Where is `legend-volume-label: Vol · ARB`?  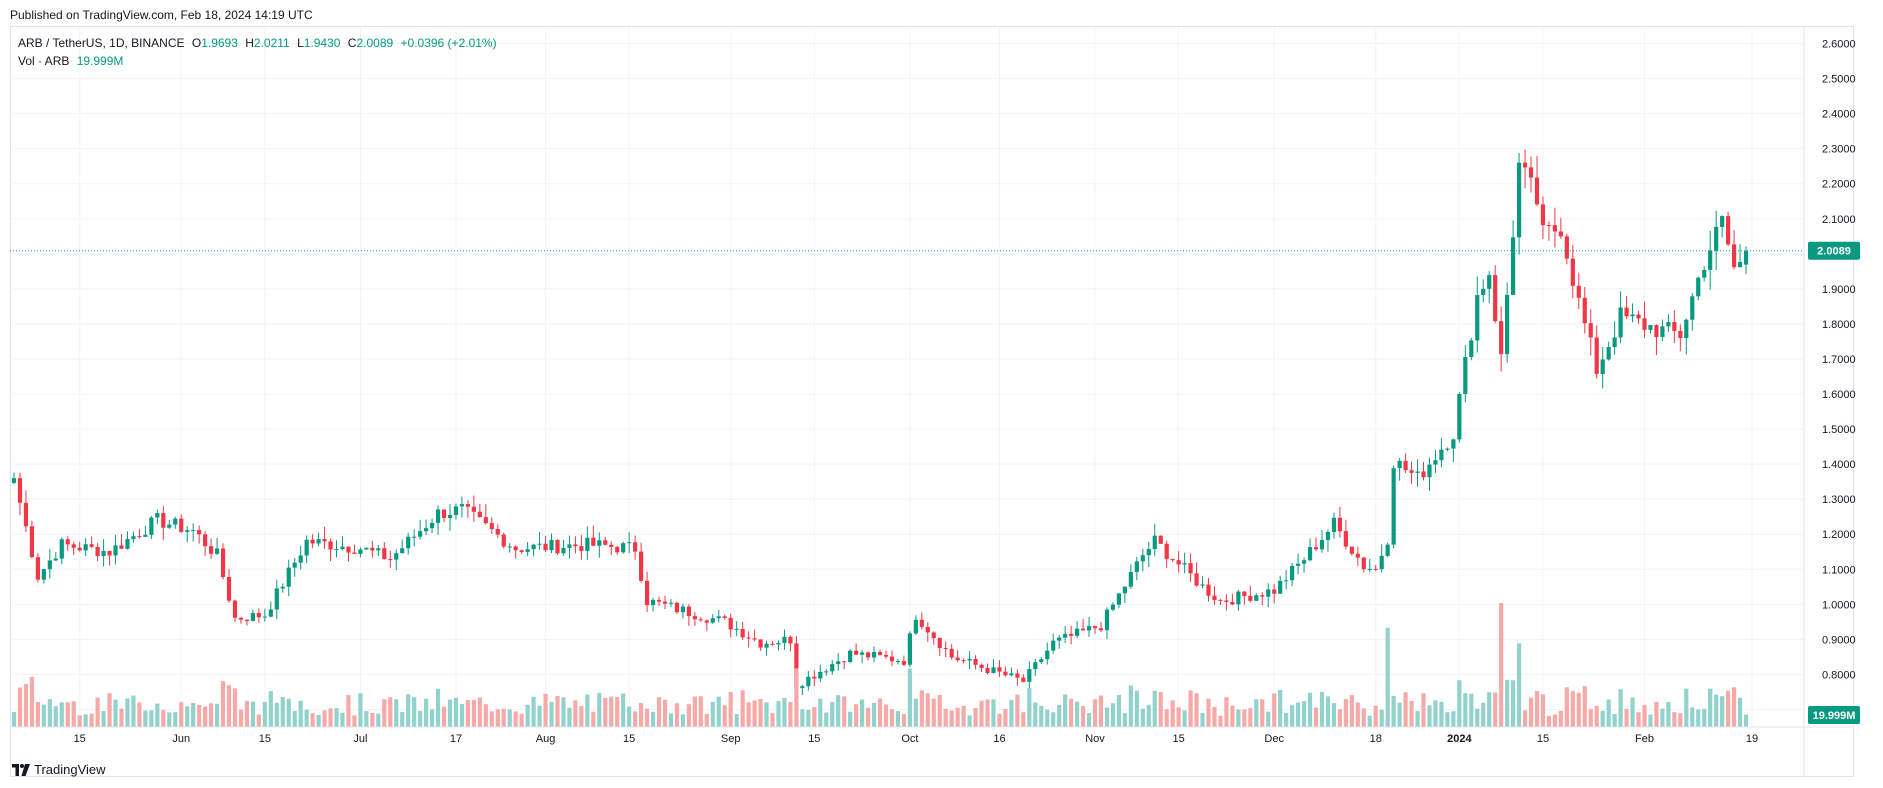
legend-volume-label: Vol · ARB is located at coordinates (44, 61).